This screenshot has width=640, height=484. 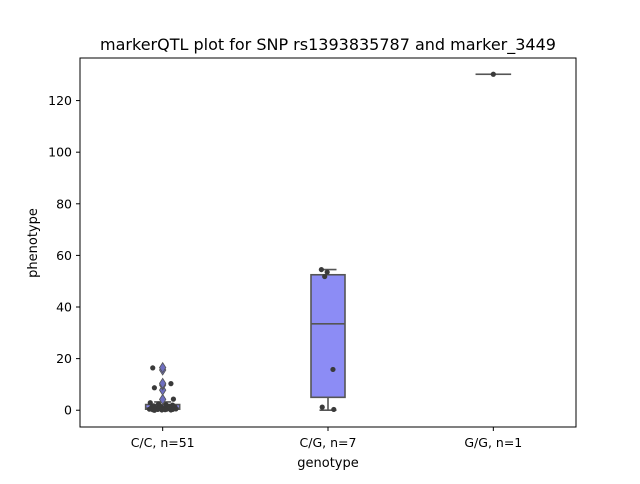 I want to click on y-axis-label: phenotype, so click(x=33, y=243).